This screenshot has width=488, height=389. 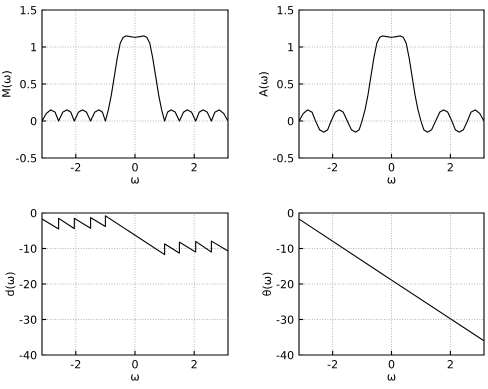 What do you see at coordinates (267, 284) in the screenshot?
I see `y-axis-title: θ(ω)` at bounding box center [267, 284].